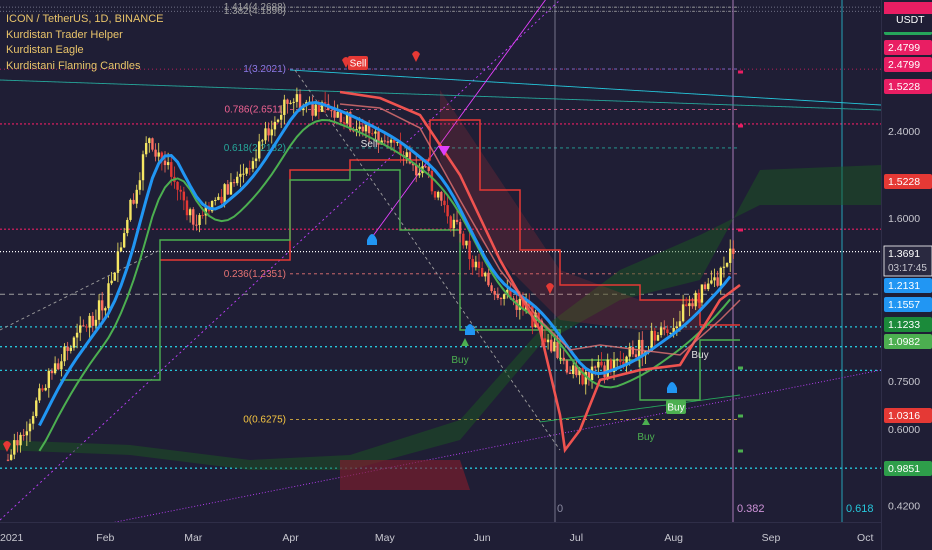 This screenshot has width=932, height=550. Describe the element at coordinates (907, 268) in the screenshot. I see `bar-countdown: 03:17:45` at that location.